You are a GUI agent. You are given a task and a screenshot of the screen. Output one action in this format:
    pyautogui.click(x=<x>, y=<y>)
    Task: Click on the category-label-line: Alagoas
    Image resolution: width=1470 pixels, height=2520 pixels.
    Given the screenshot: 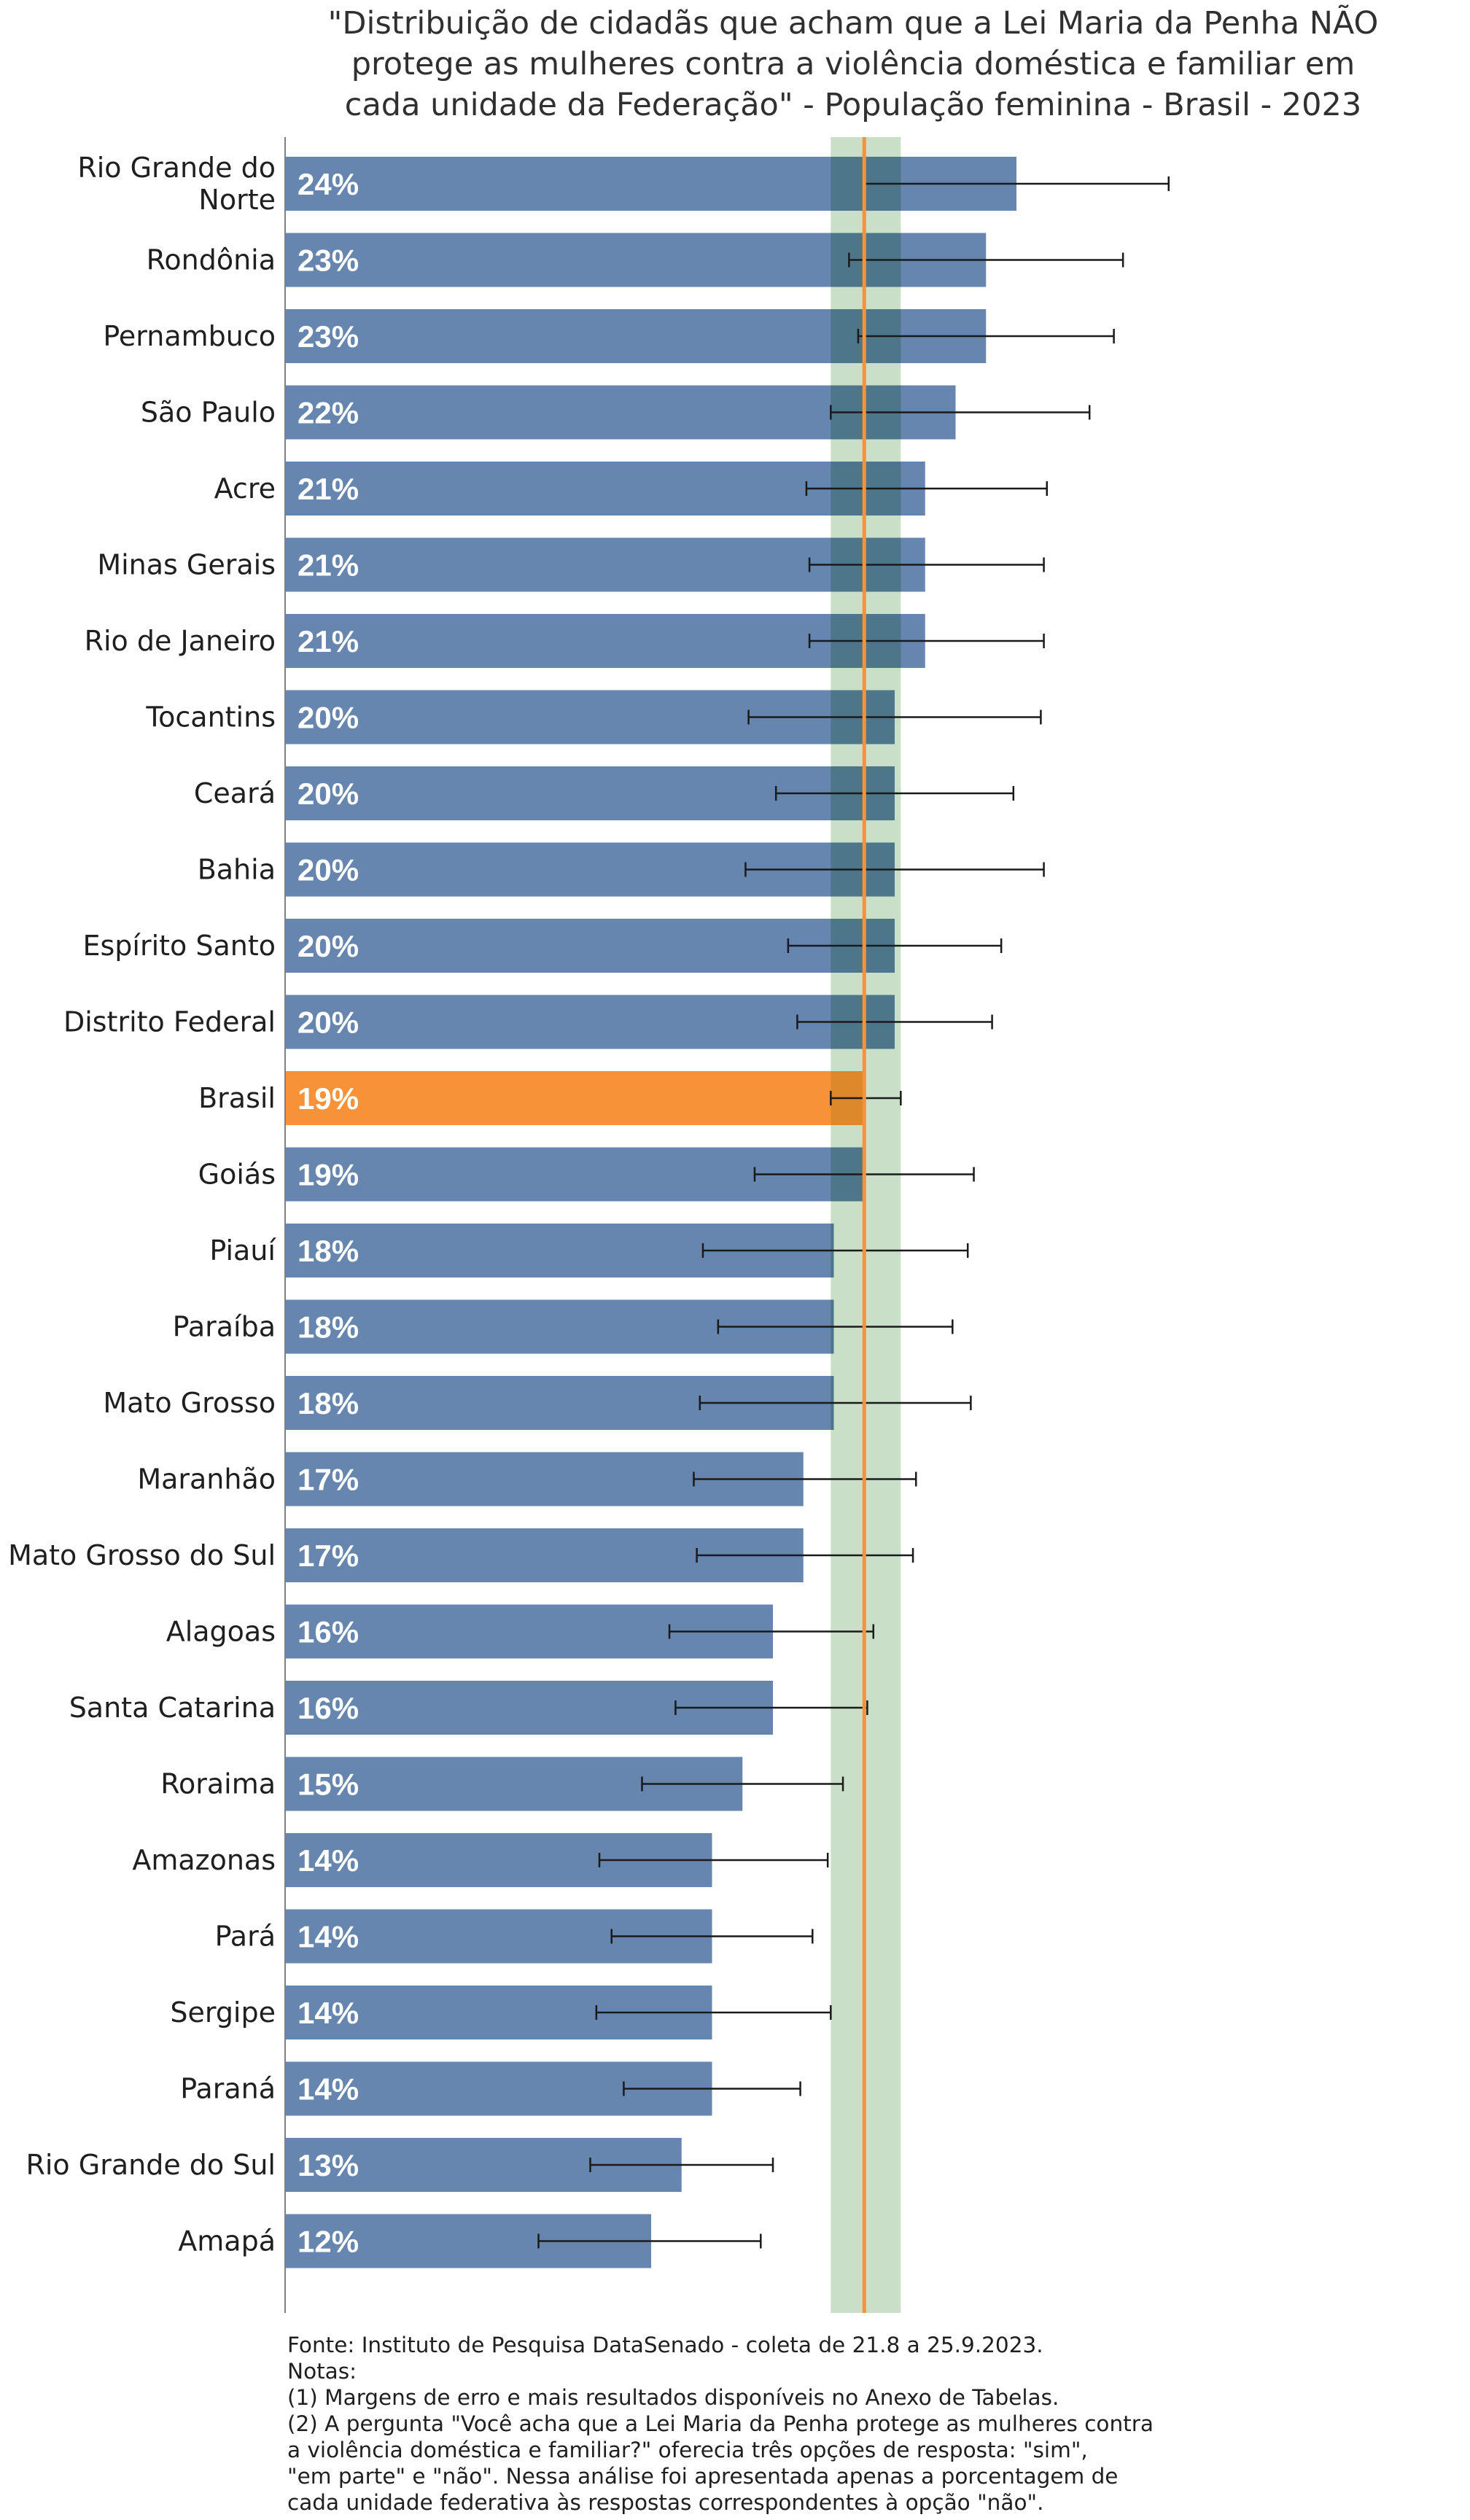 What is the action you would take?
    pyautogui.click(x=221, y=1632)
    